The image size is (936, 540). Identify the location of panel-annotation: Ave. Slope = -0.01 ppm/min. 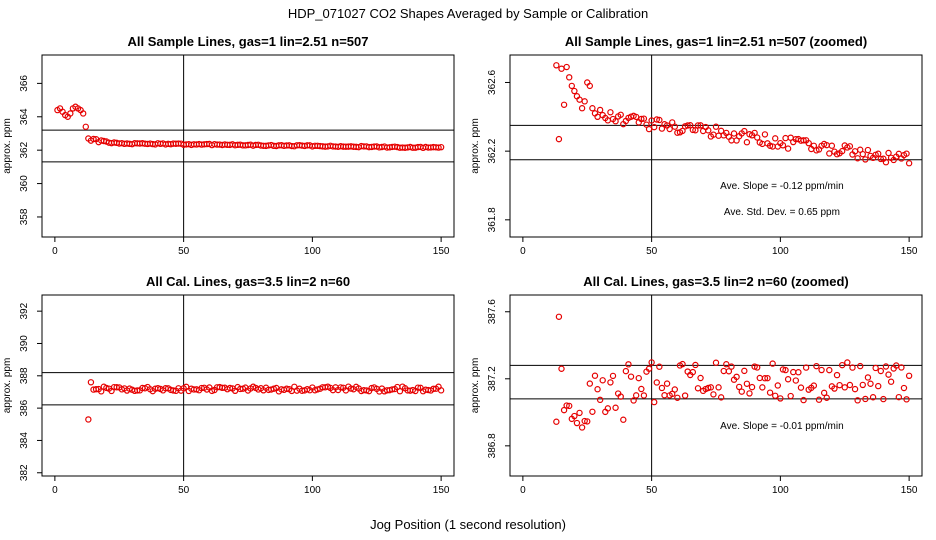
(782, 426).